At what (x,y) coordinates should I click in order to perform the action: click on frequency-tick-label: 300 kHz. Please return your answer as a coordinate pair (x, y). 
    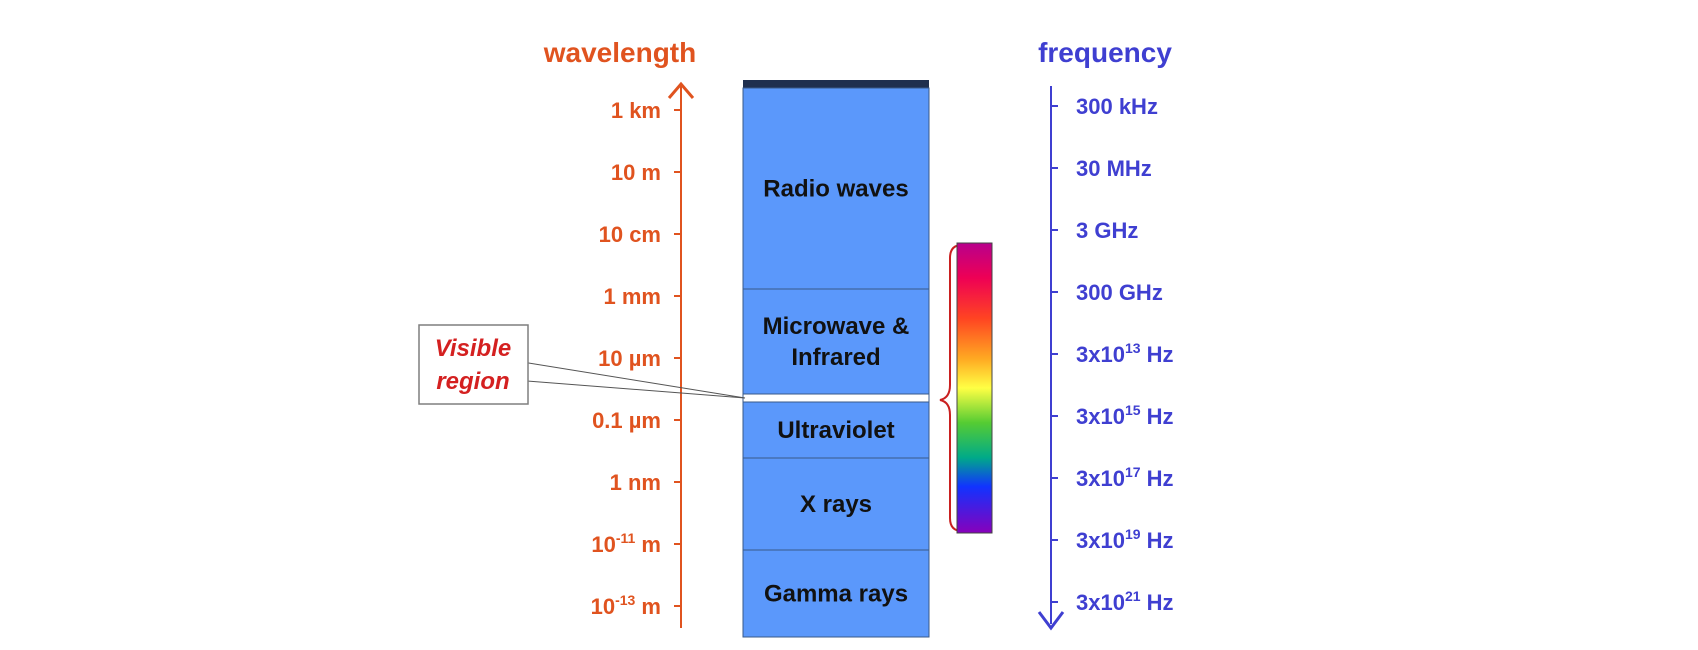
    Looking at the image, I should click on (1117, 106).